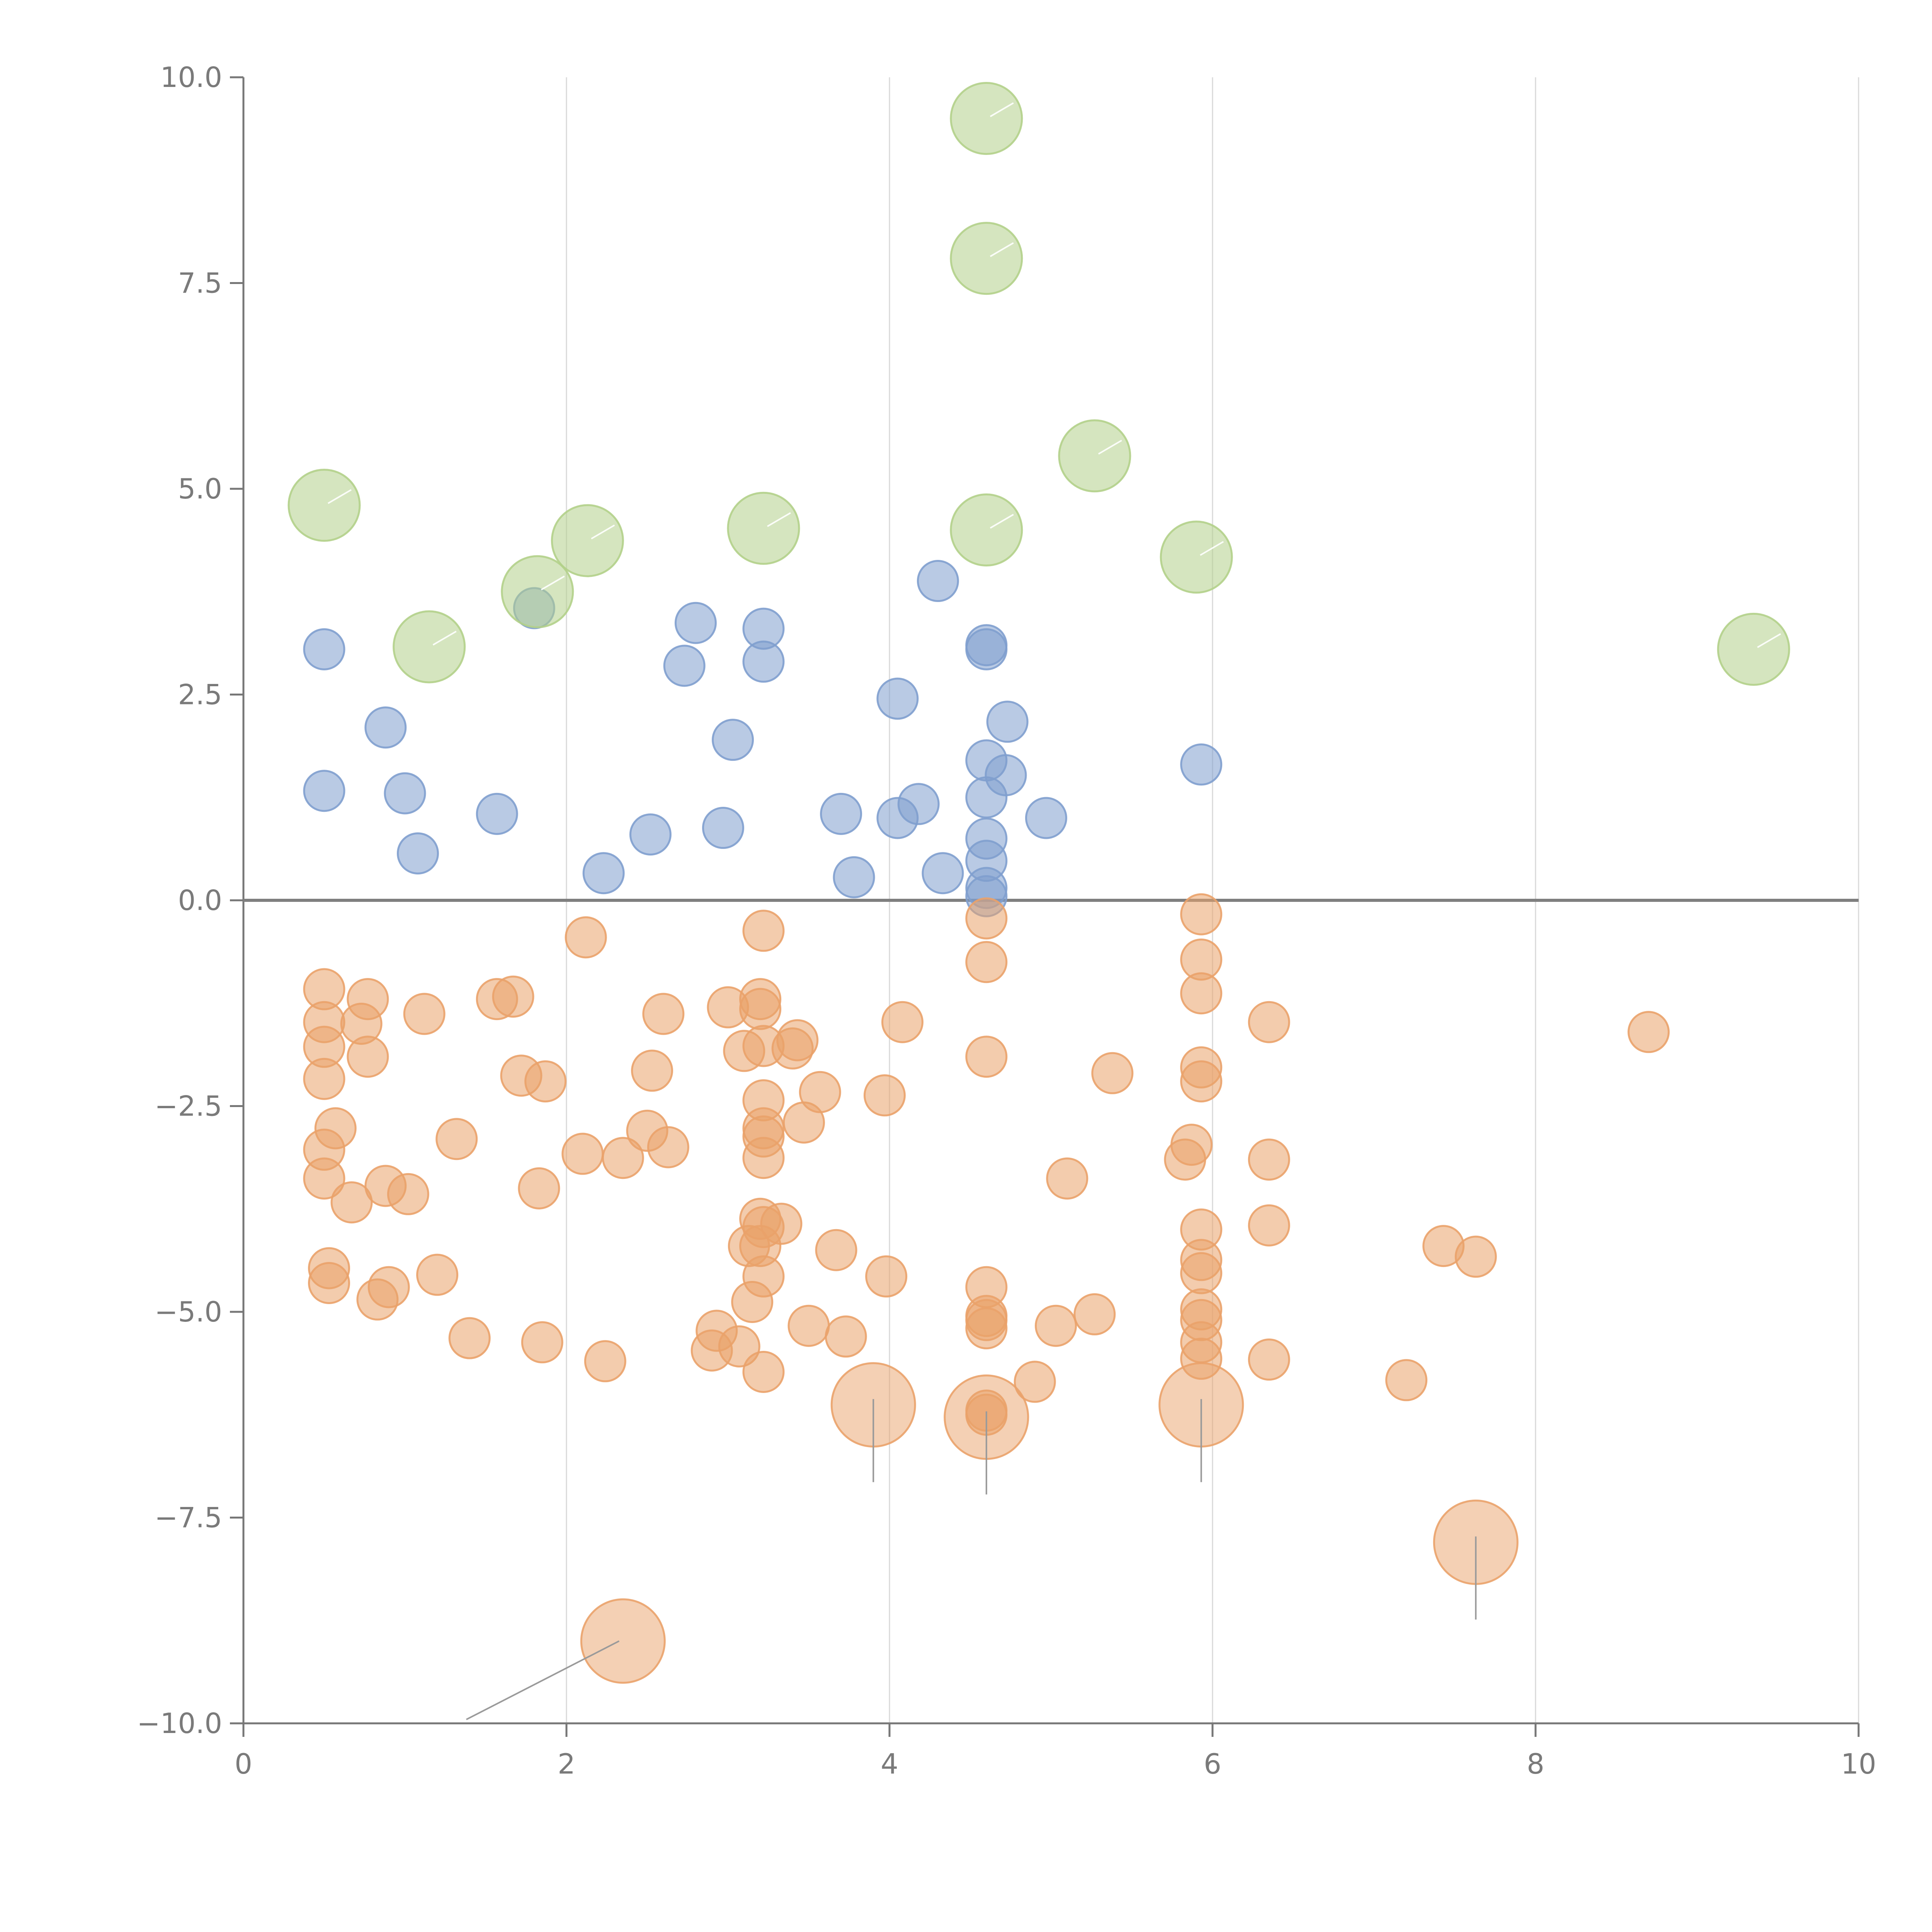 This screenshot has height=1932, width=1932. Describe the element at coordinates (1858, 1764) in the screenshot. I see `x-tick-label: 10` at that location.